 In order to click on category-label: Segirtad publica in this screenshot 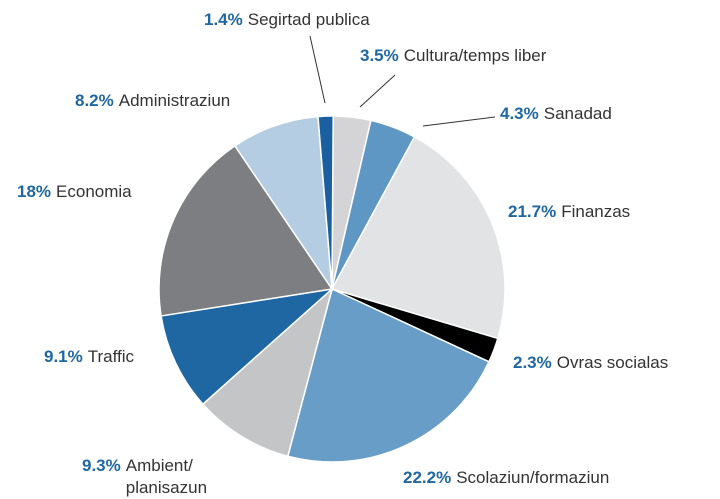, I will do `click(308, 19)`.